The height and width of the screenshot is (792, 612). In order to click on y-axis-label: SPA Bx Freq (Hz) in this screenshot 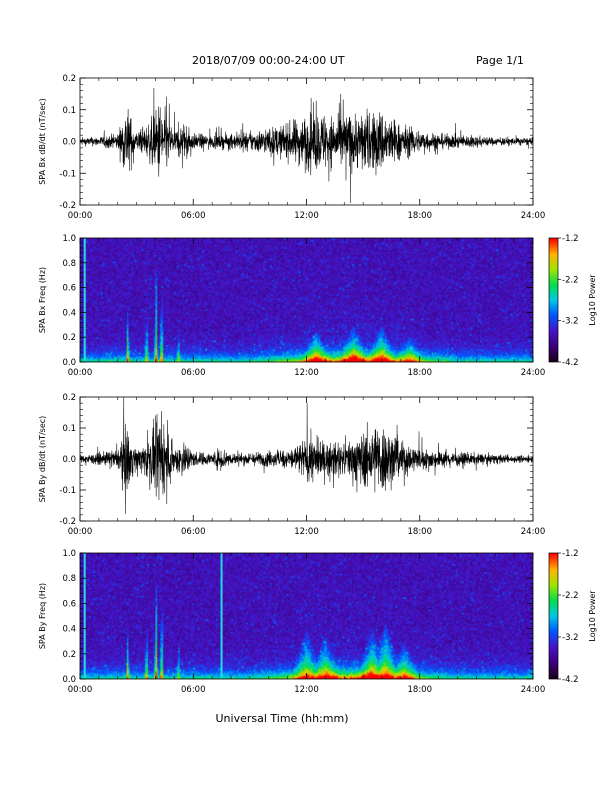, I will do `click(42, 300)`.